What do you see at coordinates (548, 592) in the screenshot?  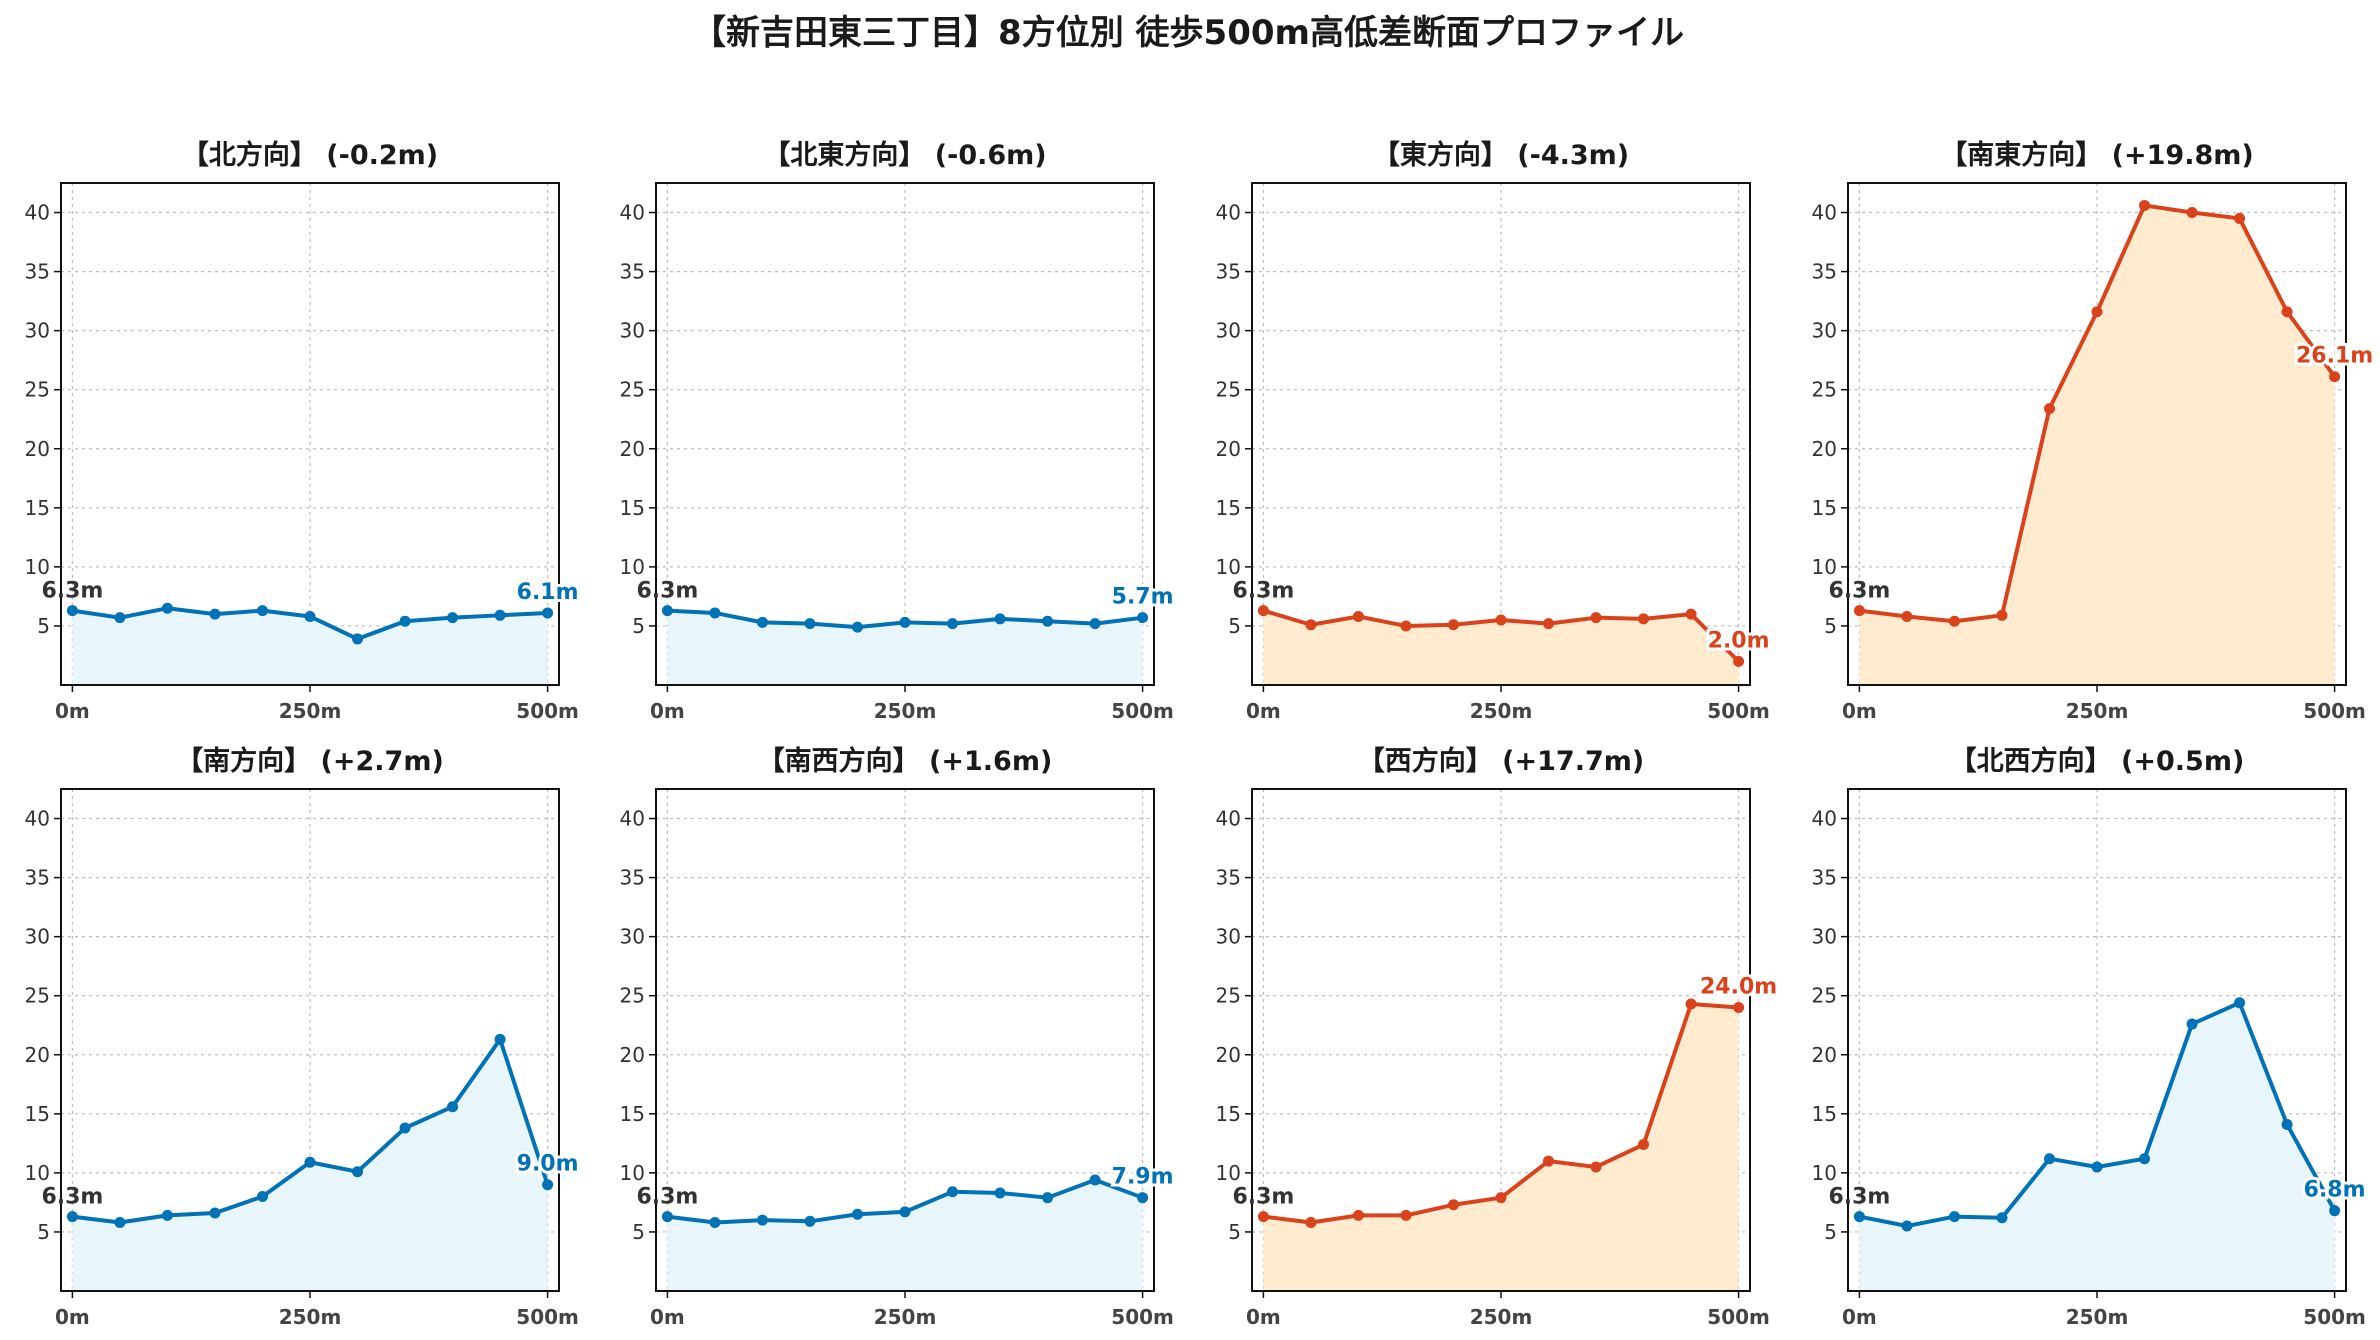 I see `end-elevation-label: 6.1m` at bounding box center [548, 592].